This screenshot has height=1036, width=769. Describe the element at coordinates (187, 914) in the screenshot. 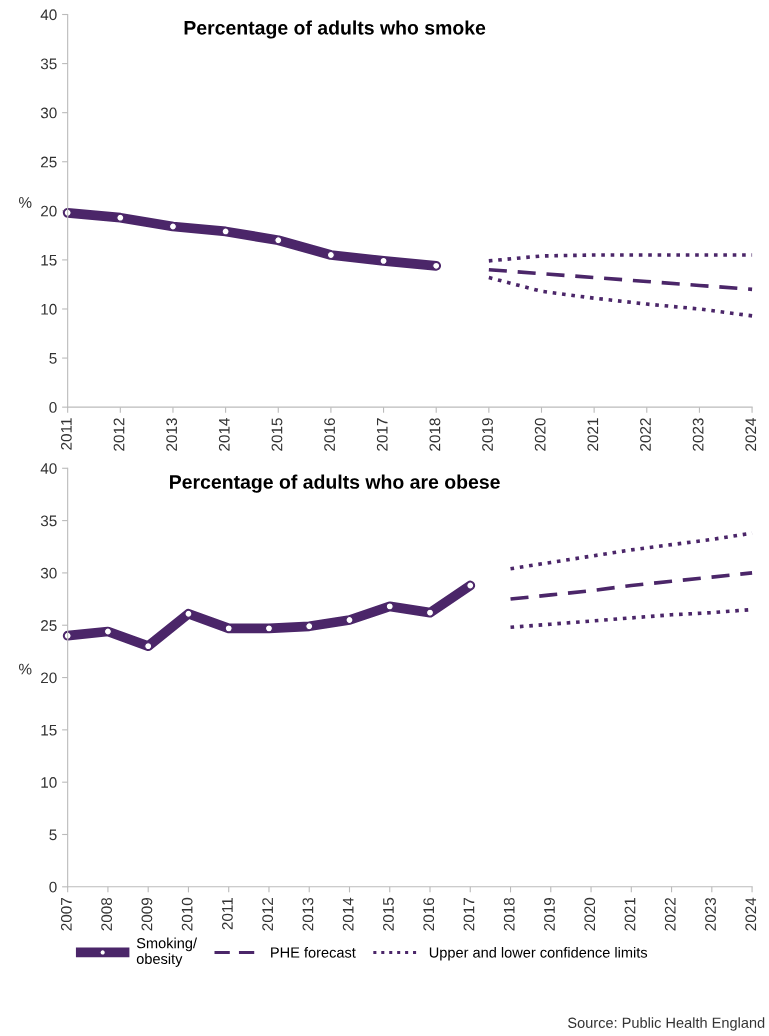

I see `x-tick-label: 2010` at that location.